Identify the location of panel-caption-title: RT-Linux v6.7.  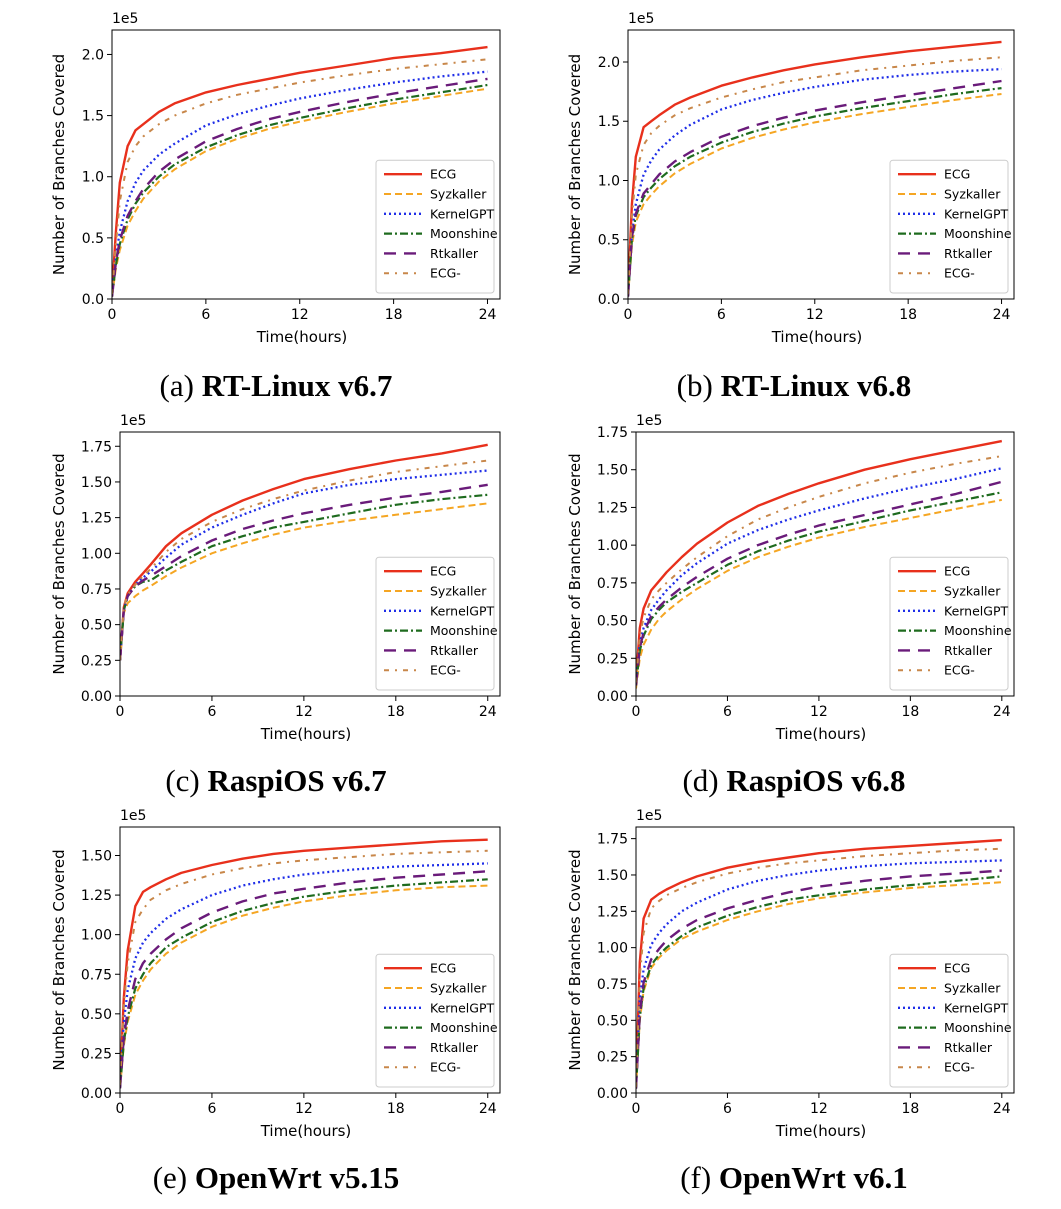
(297, 385).